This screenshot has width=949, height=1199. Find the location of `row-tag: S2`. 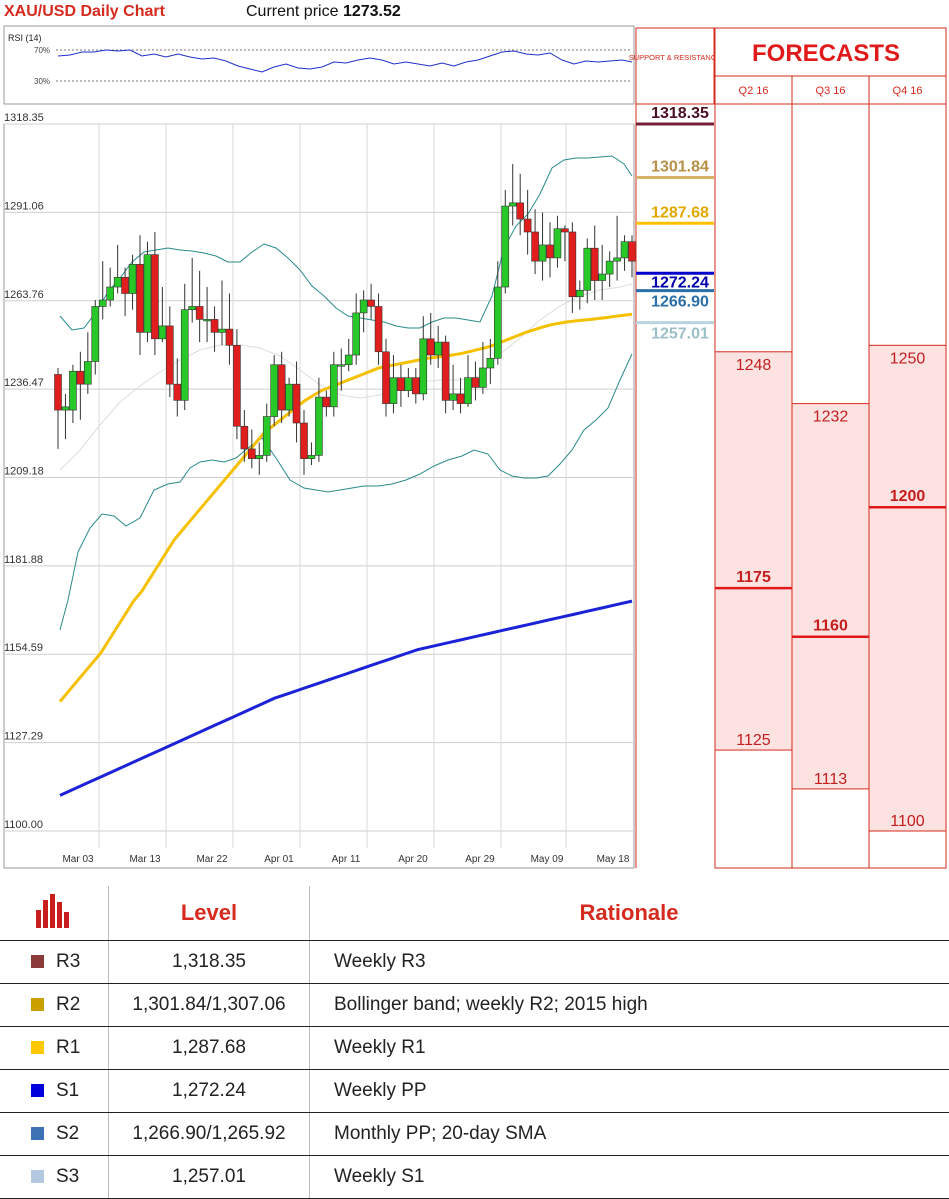

row-tag: S2 is located at coordinates (67, 1133).